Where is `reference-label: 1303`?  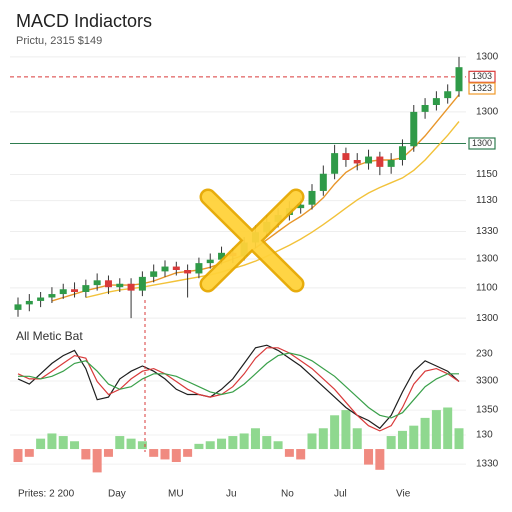 reference-label: 1303 is located at coordinates (482, 76).